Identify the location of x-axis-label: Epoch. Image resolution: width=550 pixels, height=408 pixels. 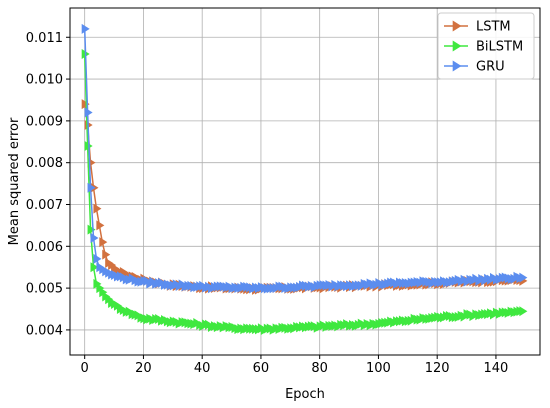
(305, 394).